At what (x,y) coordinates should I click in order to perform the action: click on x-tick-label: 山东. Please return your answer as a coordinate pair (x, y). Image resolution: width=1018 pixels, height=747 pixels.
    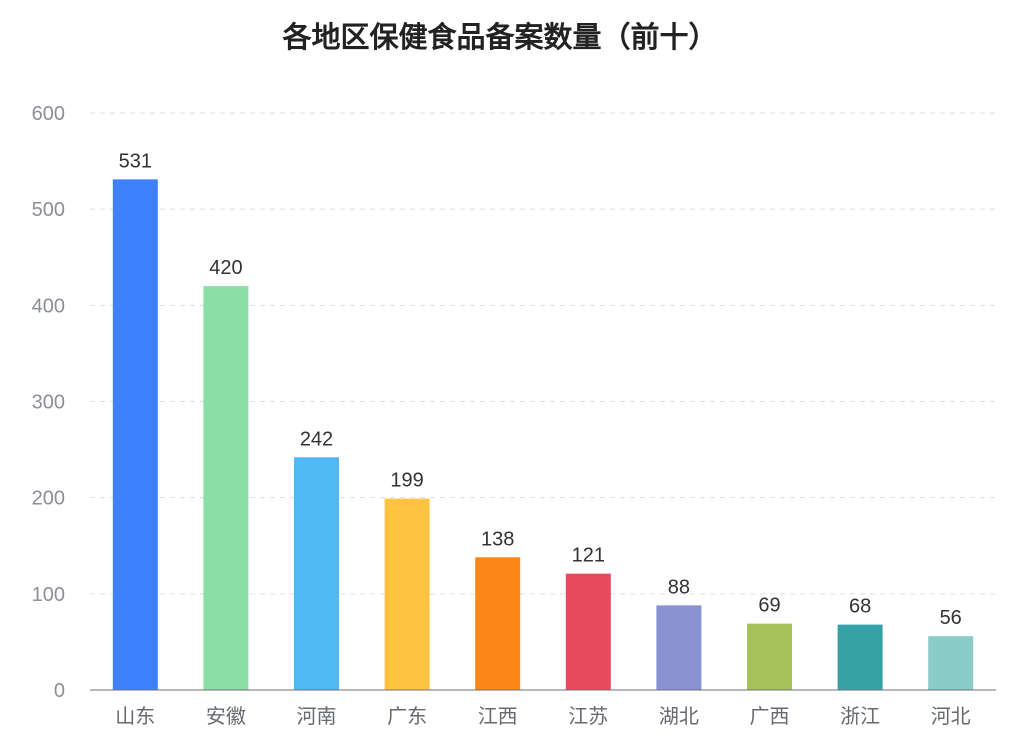
    Looking at the image, I should click on (135, 716).